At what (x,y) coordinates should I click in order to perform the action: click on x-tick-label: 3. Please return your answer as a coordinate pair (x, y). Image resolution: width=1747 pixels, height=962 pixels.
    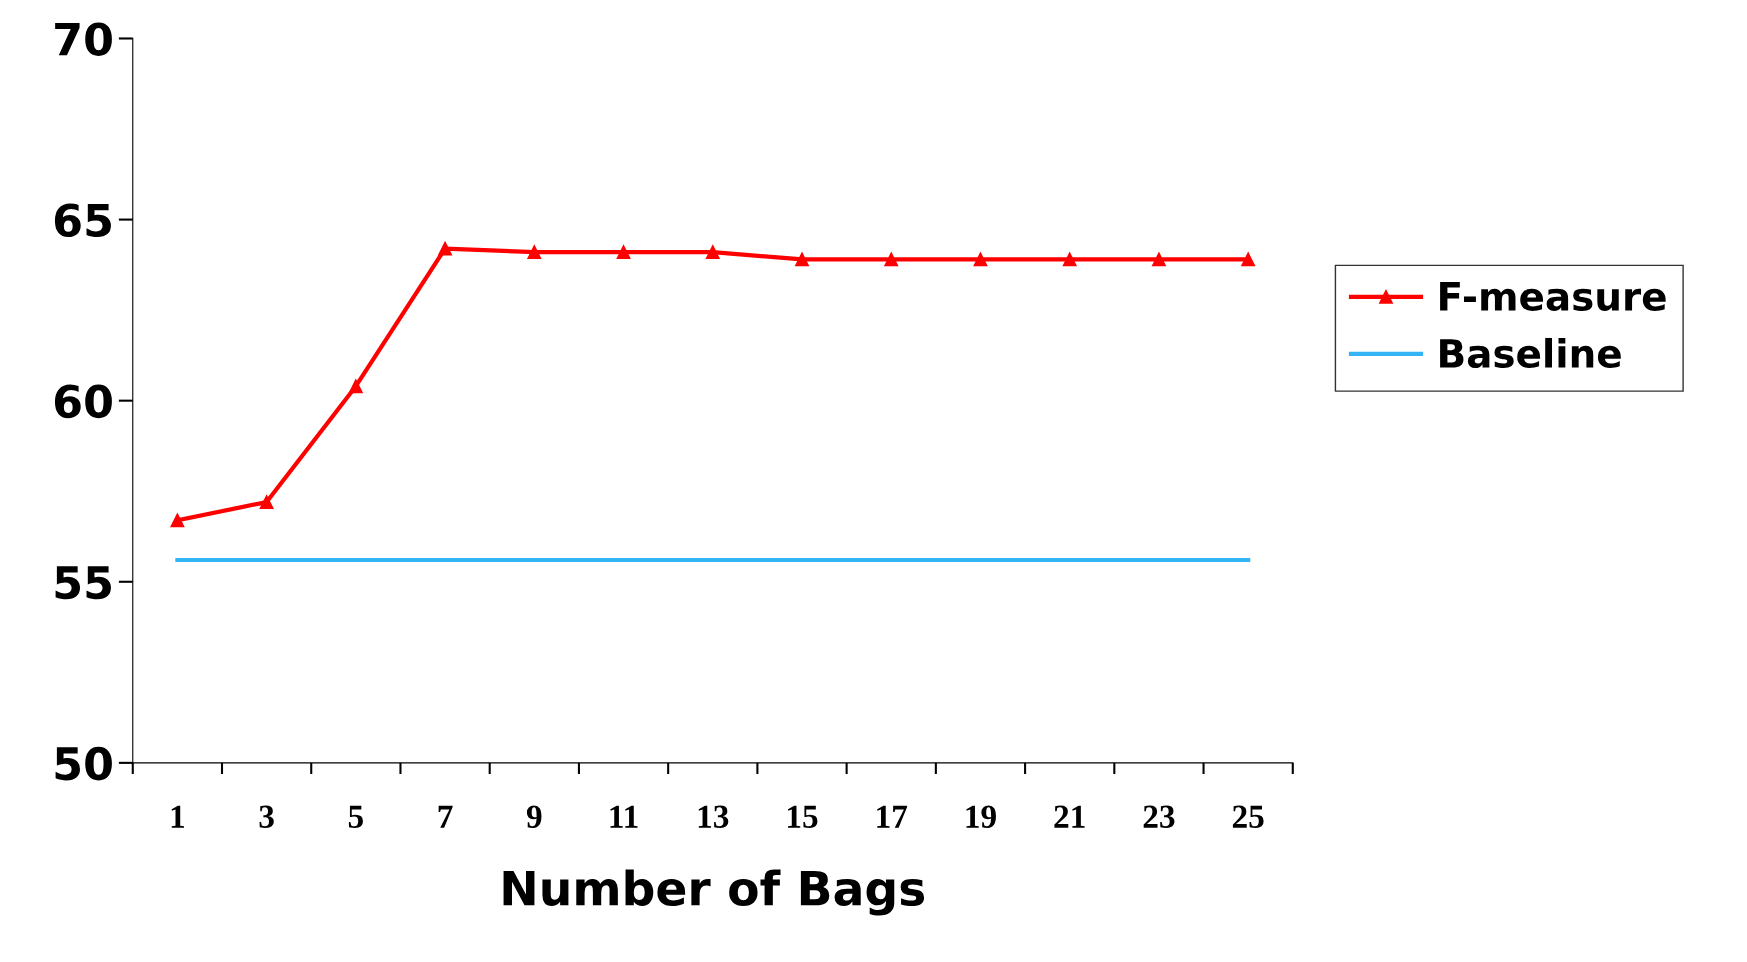
    Looking at the image, I should click on (266, 816).